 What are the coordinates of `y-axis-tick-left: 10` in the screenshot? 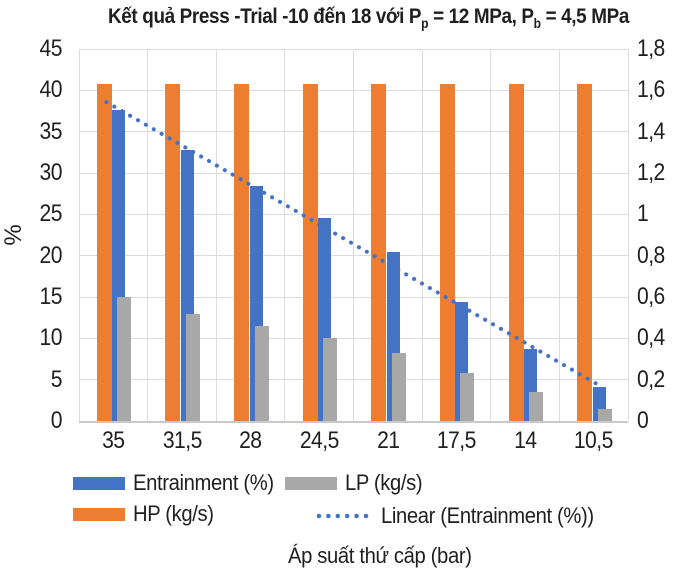 It's located at (51, 338).